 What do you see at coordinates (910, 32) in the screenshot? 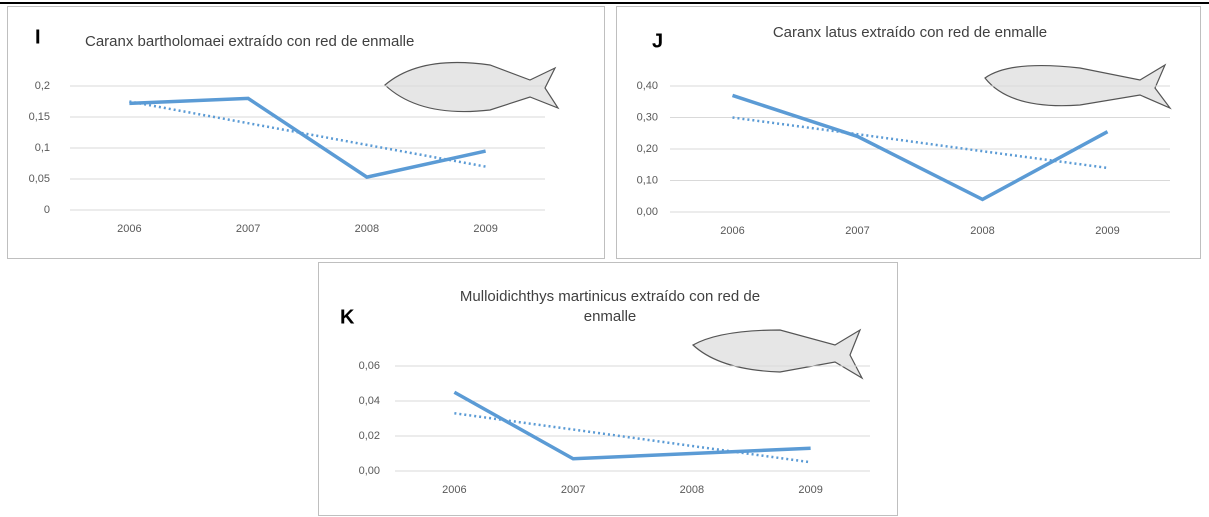
I see `chart-title: Caranx latus extraído con red de enmalle` at bounding box center [910, 32].